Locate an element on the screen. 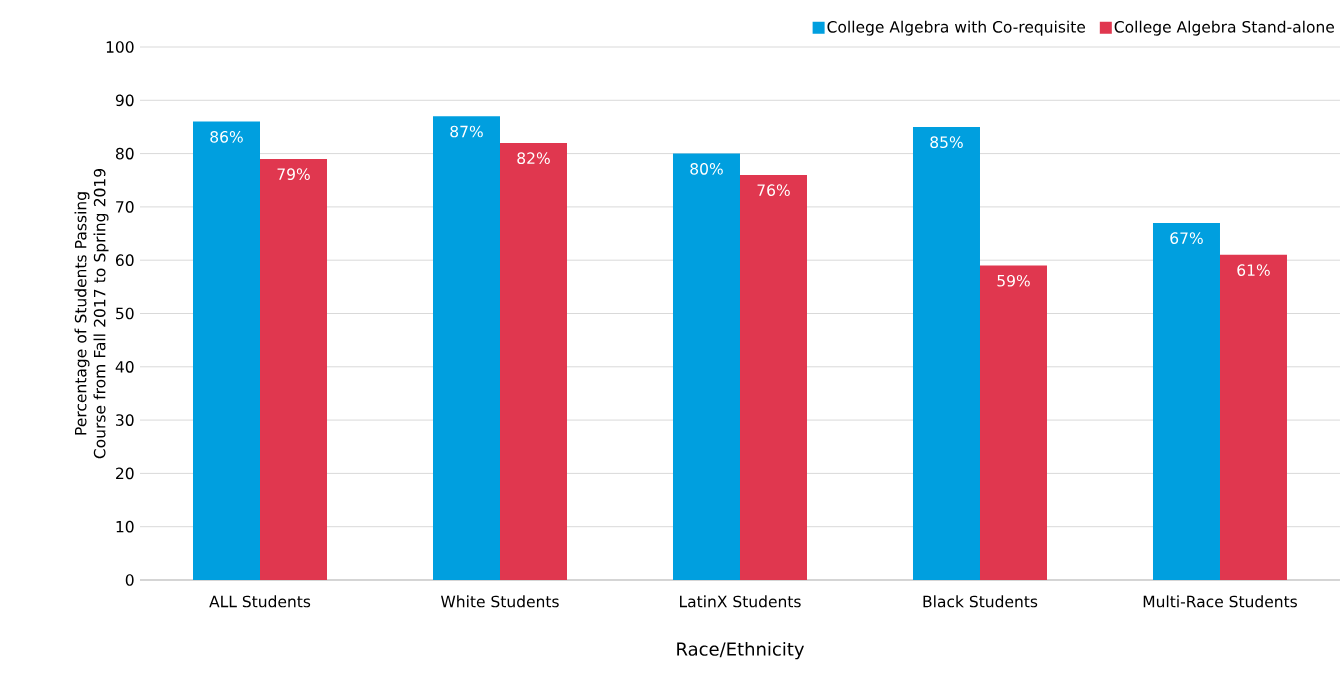 The image size is (1341, 679). data-label: 76% is located at coordinates (773, 190).